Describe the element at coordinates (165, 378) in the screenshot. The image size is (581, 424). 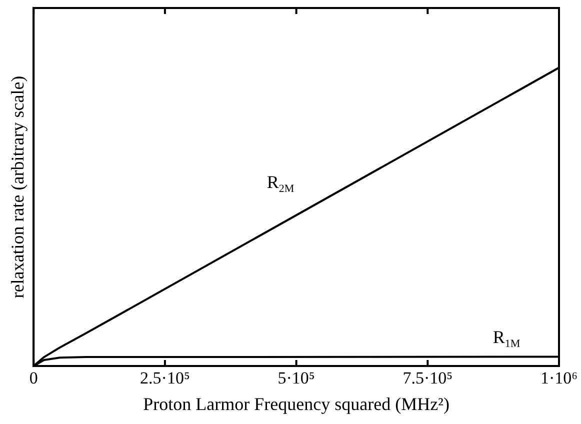
I see `x-tick-label: 2.5·10⁵` at that location.